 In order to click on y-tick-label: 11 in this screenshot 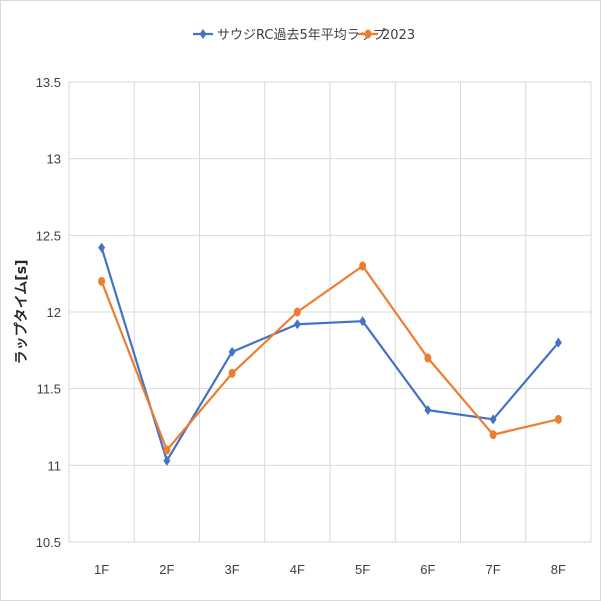, I will do `click(55, 465)`.